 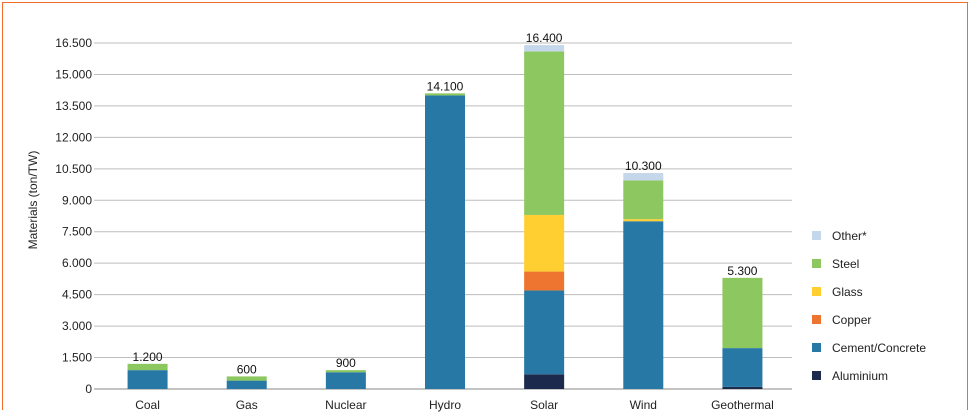 I want to click on legend-label: Glass, so click(x=847, y=292).